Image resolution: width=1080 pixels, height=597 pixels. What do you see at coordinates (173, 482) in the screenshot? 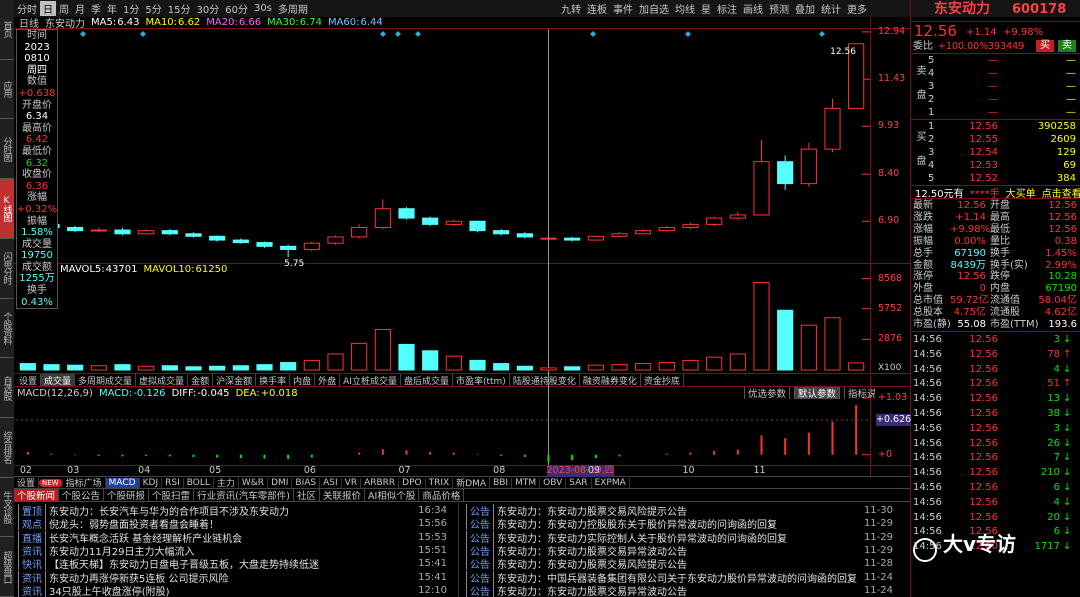
I see `indicator-tab-item: RSI` at bounding box center [173, 482].